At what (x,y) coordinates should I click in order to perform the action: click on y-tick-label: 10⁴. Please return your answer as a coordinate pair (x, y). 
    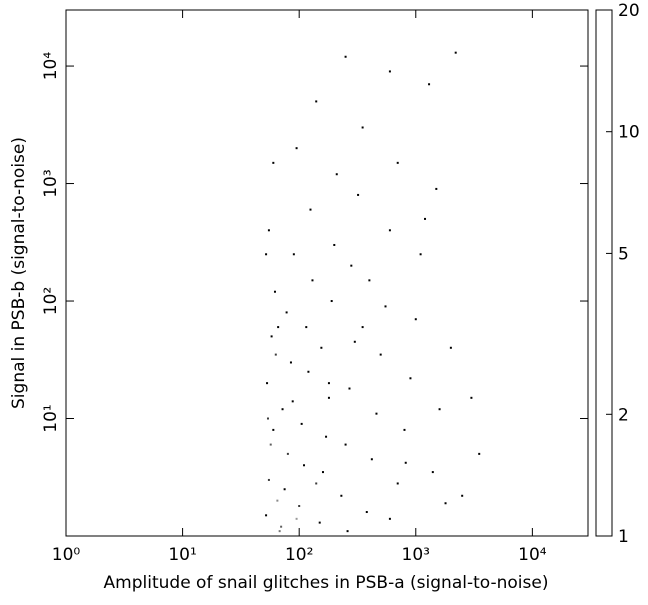
    Looking at the image, I should click on (51, 66).